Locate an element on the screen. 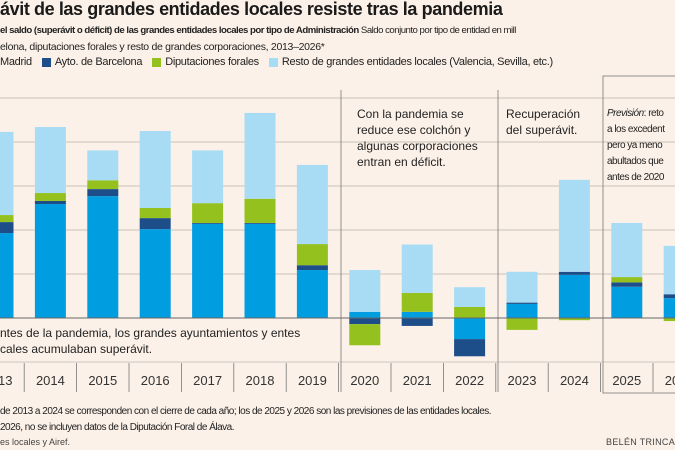 The image size is (675, 450). annotation-line: del superávit. is located at coordinates (542, 130).